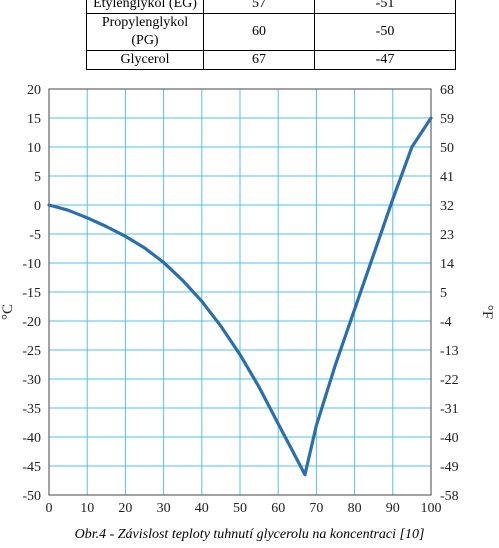 The image size is (499, 548). I want to click on y-right-tick-label: -58, so click(449, 496).